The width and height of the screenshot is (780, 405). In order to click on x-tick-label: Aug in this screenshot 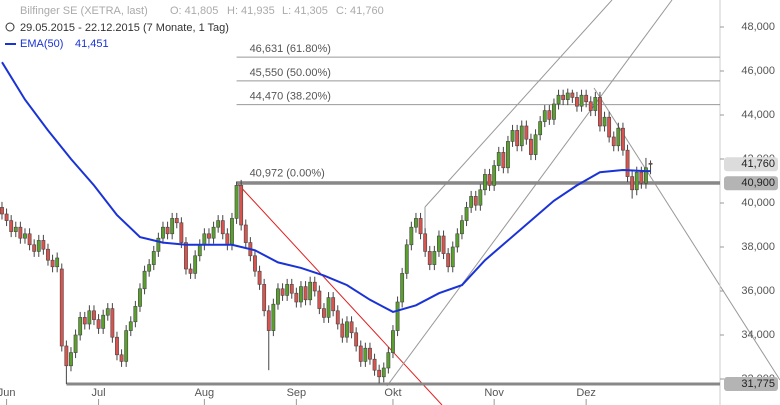, I will do `click(205, 393)`.